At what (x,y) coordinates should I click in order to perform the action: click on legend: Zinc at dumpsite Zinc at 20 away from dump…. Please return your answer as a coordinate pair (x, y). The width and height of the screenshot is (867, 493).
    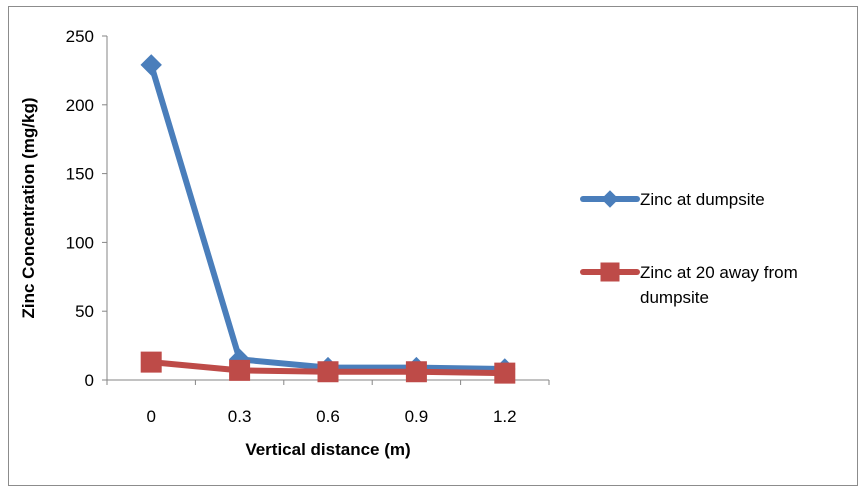
    Looking at the image, I should click on (689, 248).